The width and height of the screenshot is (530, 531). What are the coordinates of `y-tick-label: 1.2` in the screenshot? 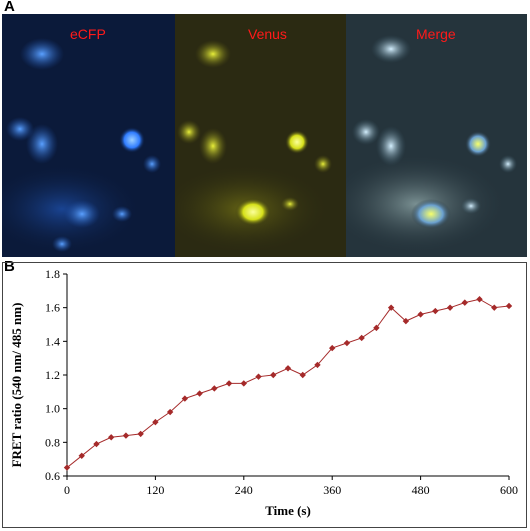 It's located at (52, 375).